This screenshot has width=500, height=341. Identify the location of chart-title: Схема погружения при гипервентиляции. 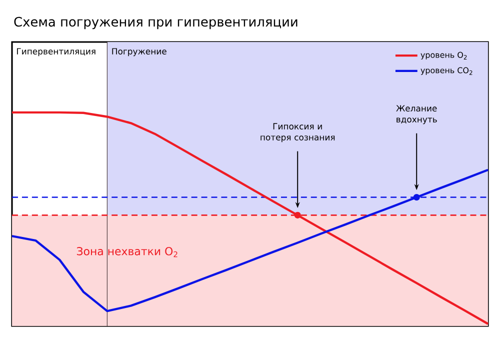
(156, 23).